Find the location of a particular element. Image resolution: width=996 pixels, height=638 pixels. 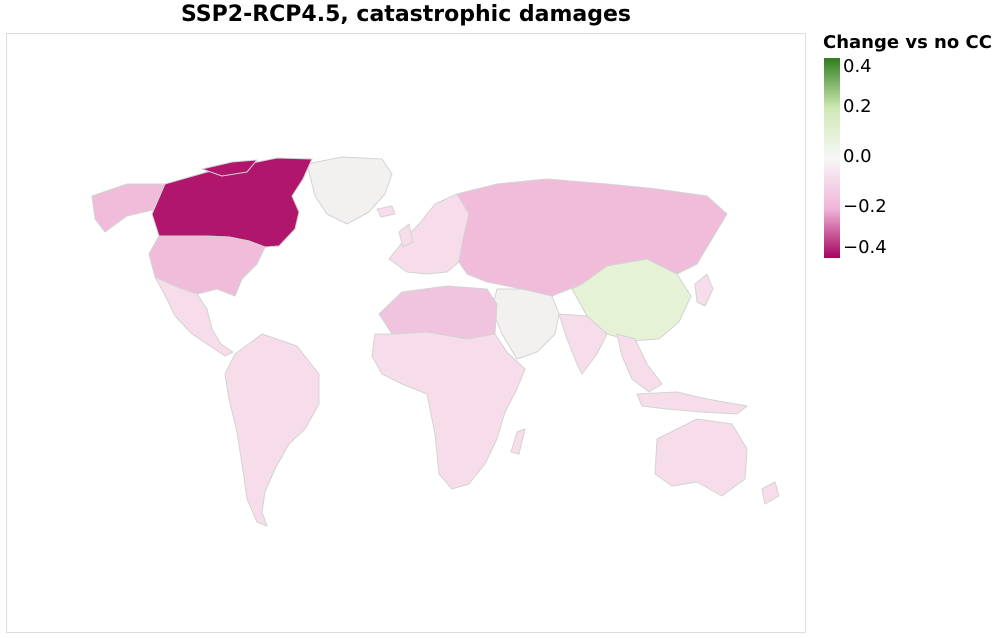

legend-tick-label: −0.4 is located at coordinates (865, 247).